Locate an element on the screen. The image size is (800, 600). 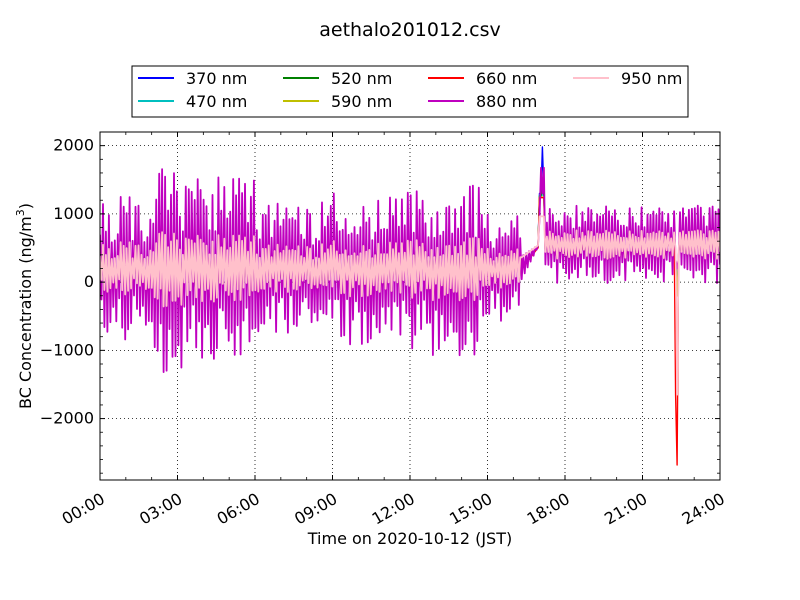
chart-title: aethalo201012.csv is located at coordinates (410, 30).